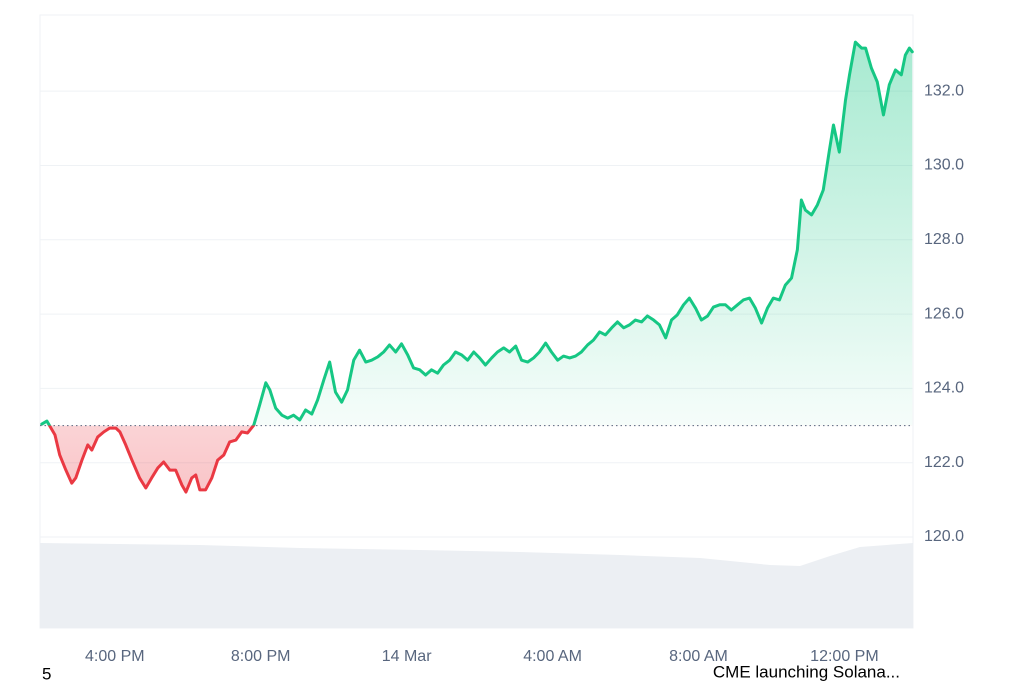  I want to click on x-tick-label: 8:00 AM, so click(698, 656).